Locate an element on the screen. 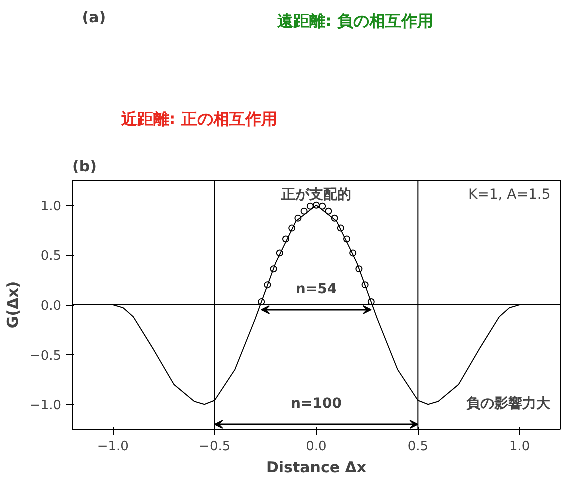 Image resolution: width=580 pixels, height=479 pixels. x-tick-label: 1.0 is located at coordinates (519, 447).